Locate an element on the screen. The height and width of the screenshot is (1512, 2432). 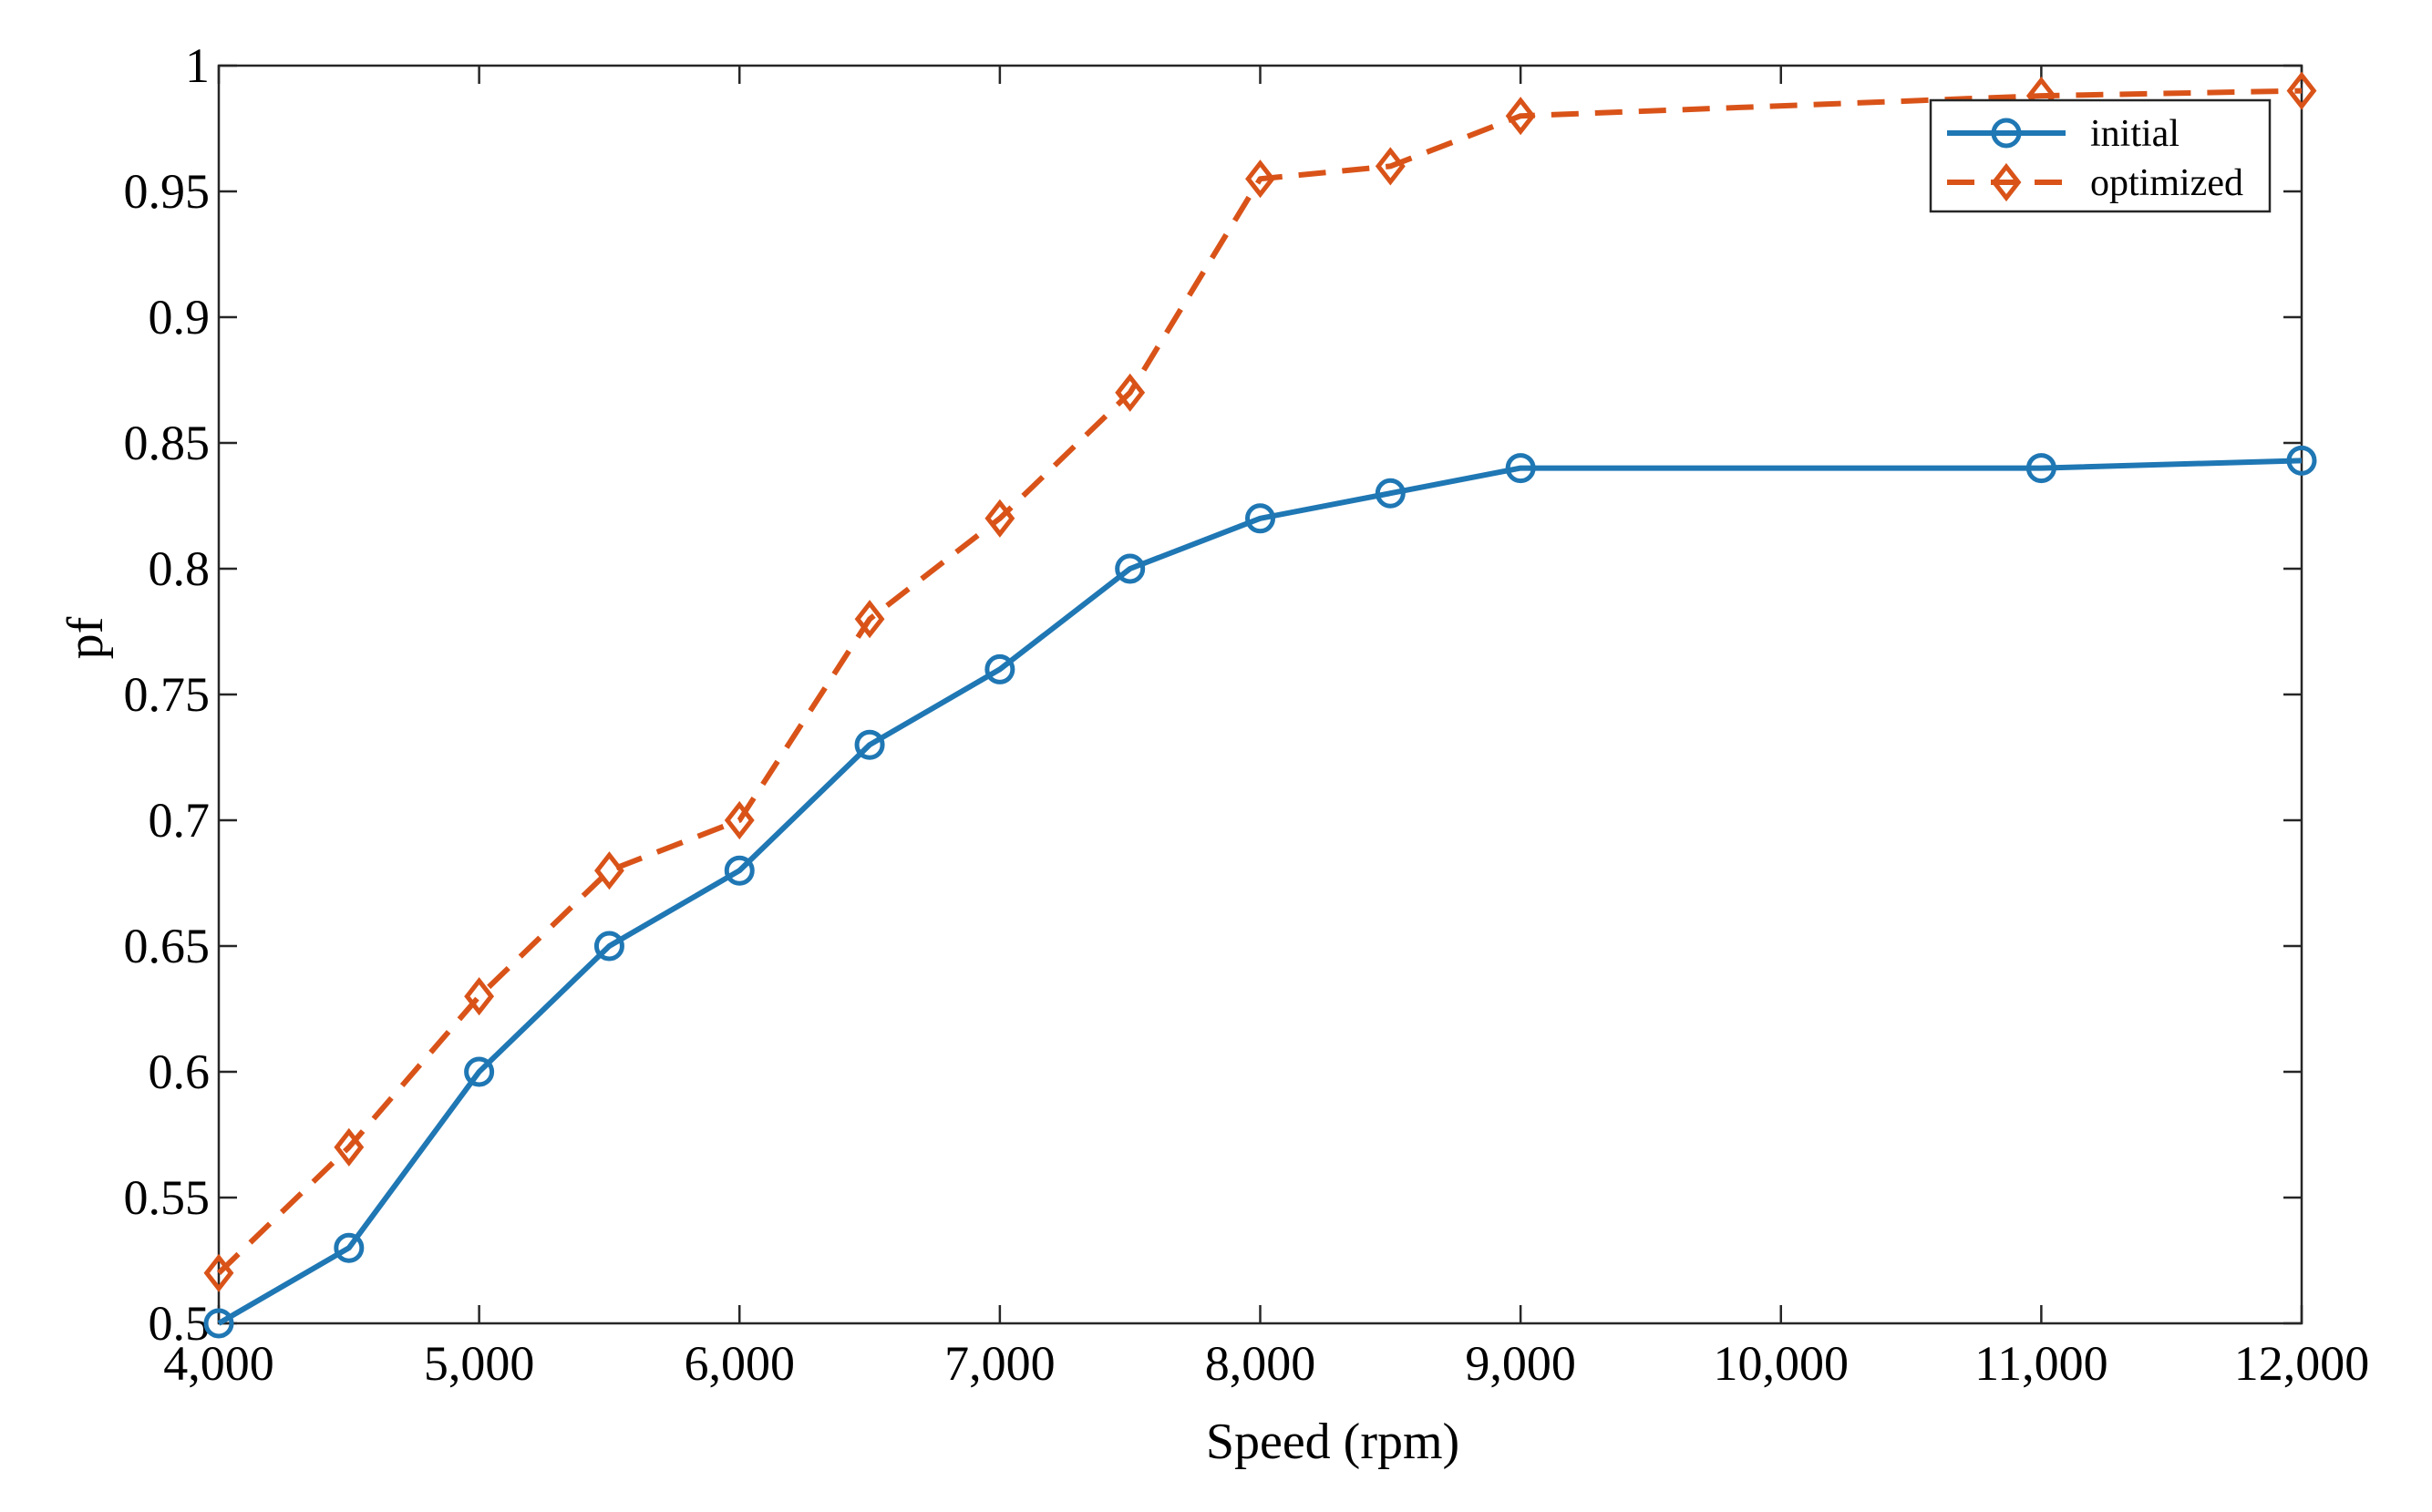
y-tick-label: 0.95 is located at coordinates (168, 191).